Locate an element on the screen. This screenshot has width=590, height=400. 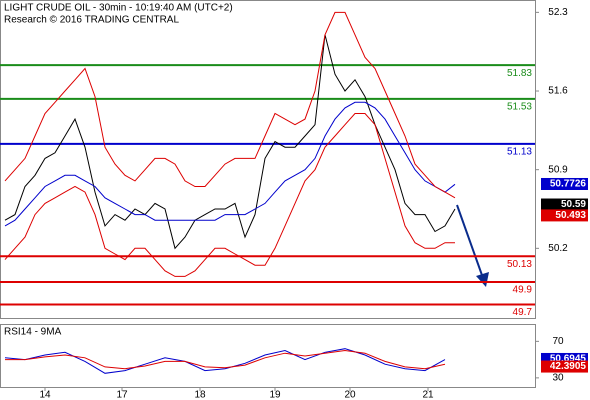
level-label: 49.7 is located at coordinates (523, 312).